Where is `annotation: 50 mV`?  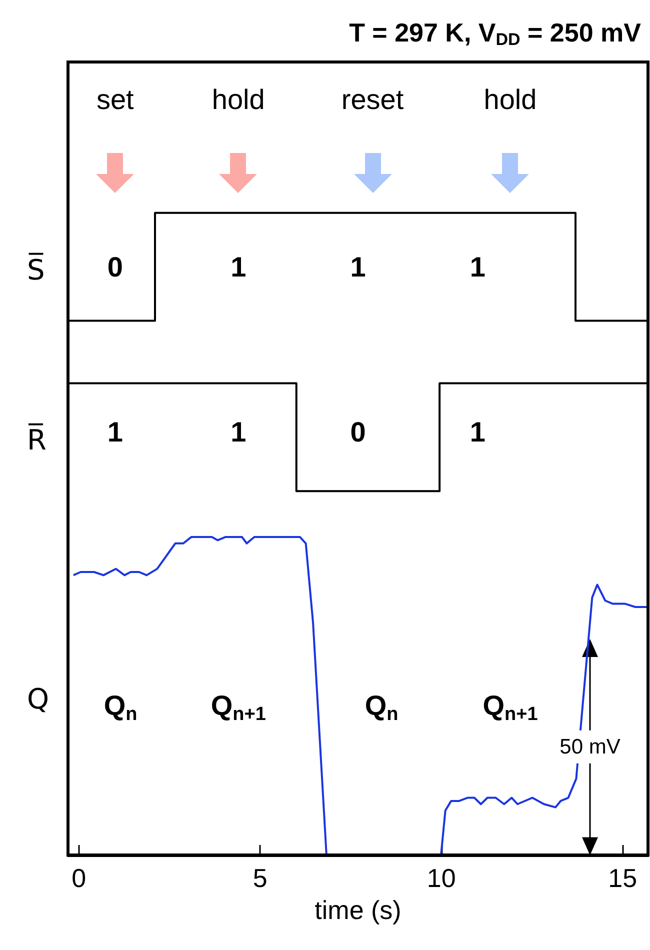
annotation: 50 mV is located at coordinates (590, 746).